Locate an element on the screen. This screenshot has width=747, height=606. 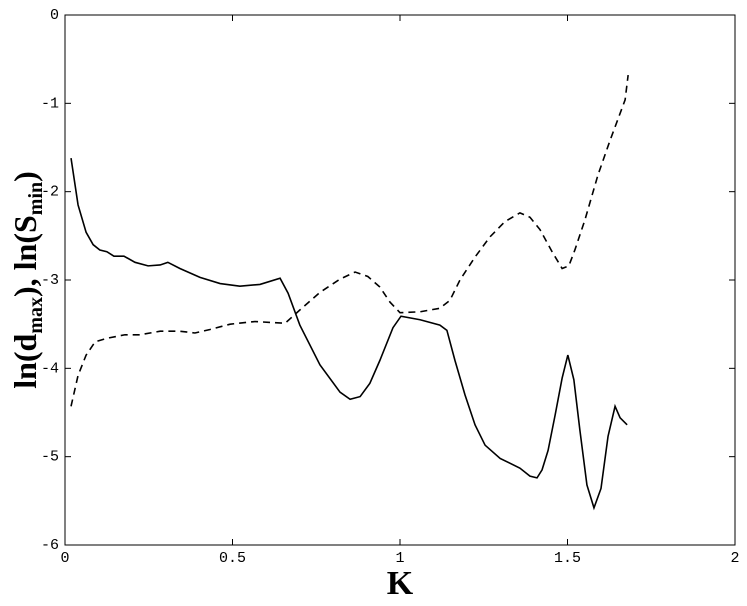
y-tick-label: -3 is located at coordinates (50, 280).